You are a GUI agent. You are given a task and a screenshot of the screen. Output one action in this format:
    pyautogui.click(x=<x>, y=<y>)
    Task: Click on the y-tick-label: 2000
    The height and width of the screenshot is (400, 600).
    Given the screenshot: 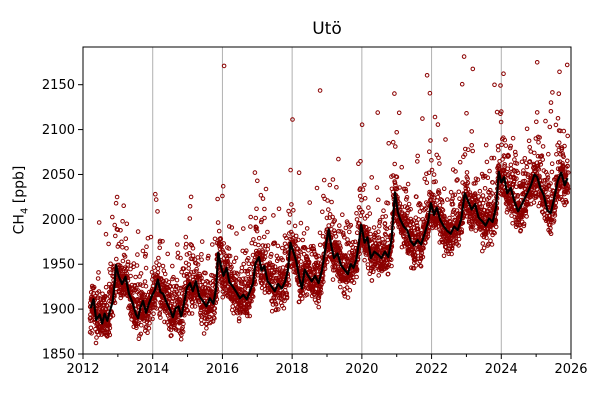 What is the action you would take?
    pyautogui.click(x=58, y=220)
    